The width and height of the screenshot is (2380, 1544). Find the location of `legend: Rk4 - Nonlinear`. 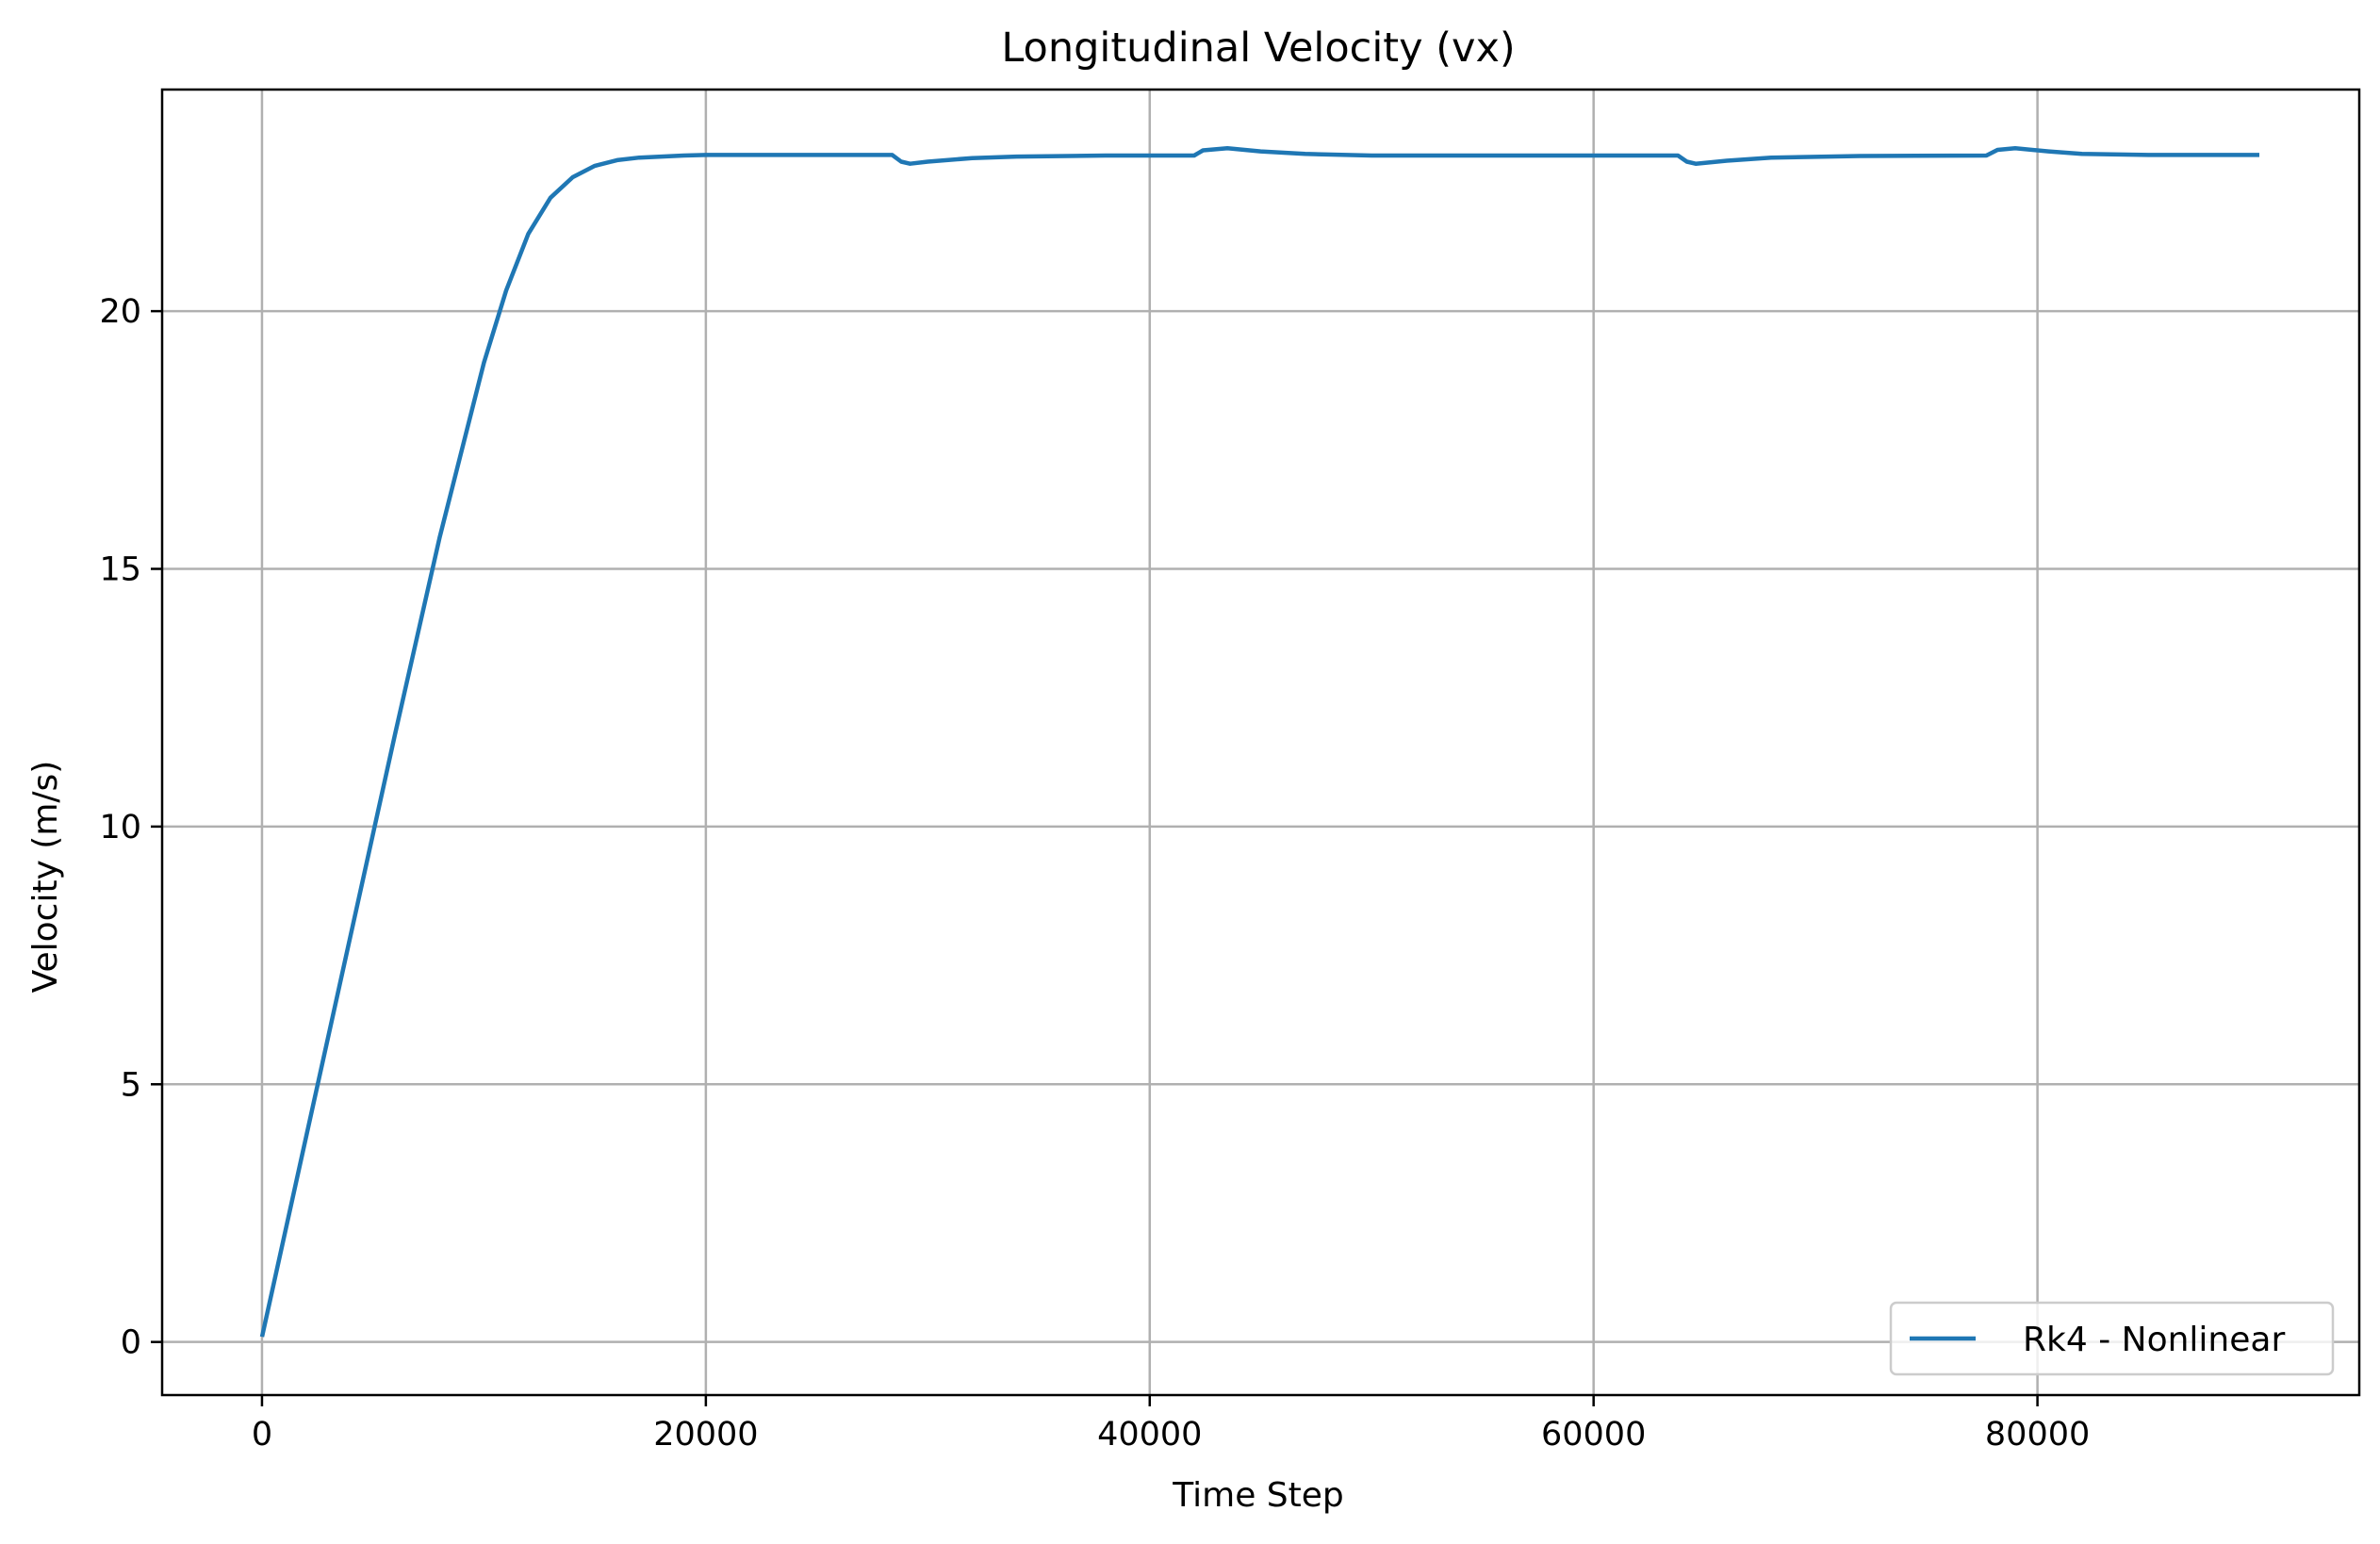

legend: Rk4 - Nonlinear is located at coordinates (2112, 1338).